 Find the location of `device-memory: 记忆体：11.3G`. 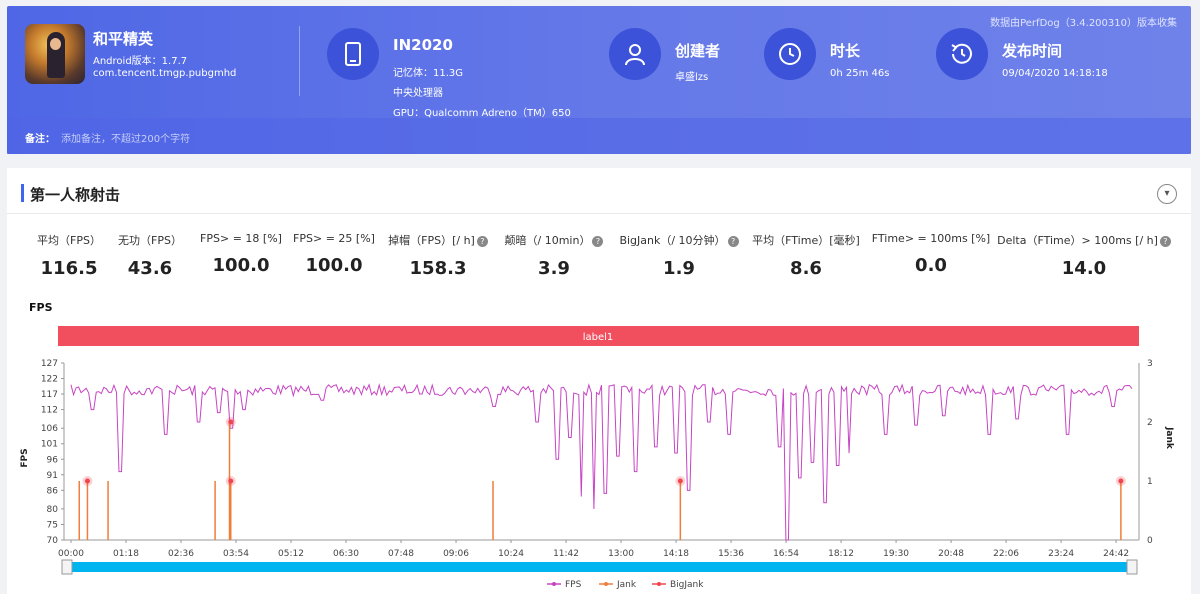

device-memory: 记忆体：11.3G is located at coordinates (428, 73).